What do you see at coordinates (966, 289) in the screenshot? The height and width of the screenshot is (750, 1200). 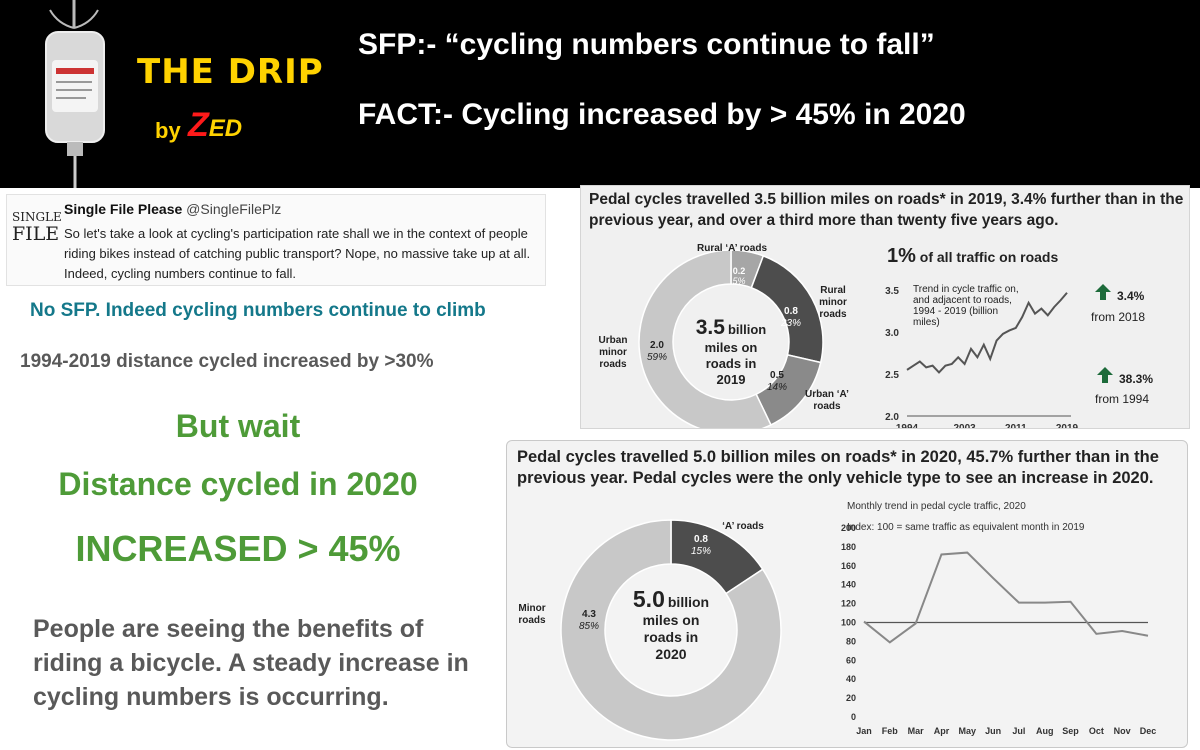 I see `trend-note-1: Trend in cycle traffic on,` at bounding box center [966, 289].